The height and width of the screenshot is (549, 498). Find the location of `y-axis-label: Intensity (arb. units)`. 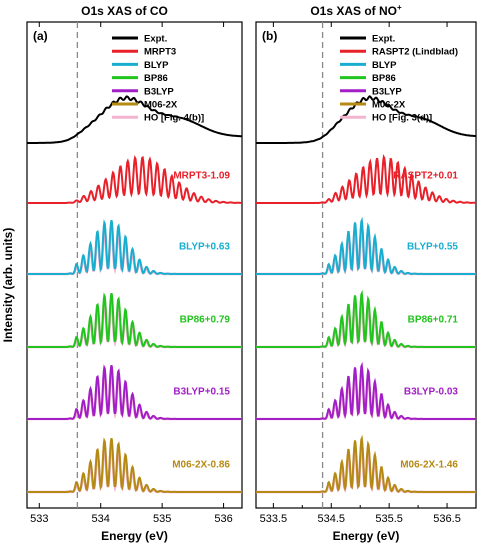

y-axis-label: Intensity (arb. units) is located at coordinates (8, 285).